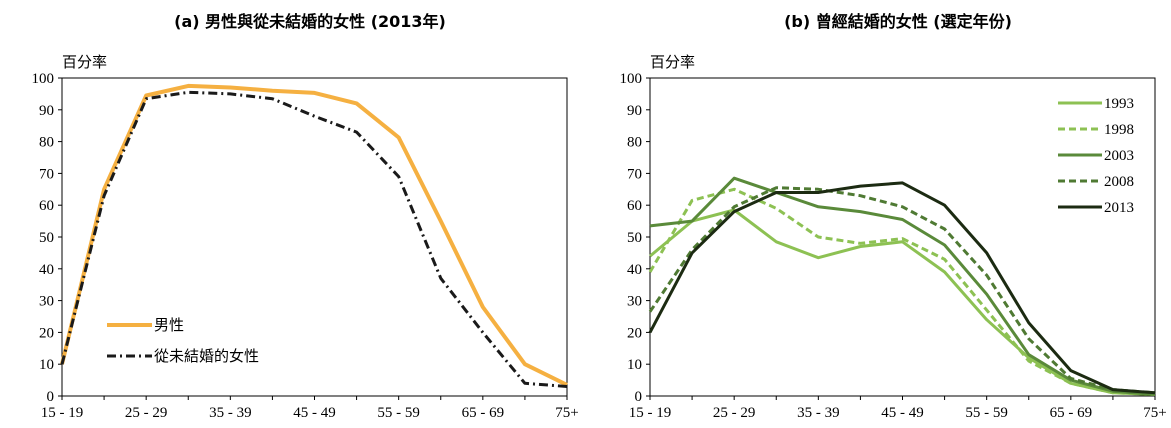 Image resolution: width=1171 pixels, height=428 pixels. What do you see at coordinates (1119, 208) in the screenshot?
I see `legend-label: 2013` at bounding box center [1119, 208].